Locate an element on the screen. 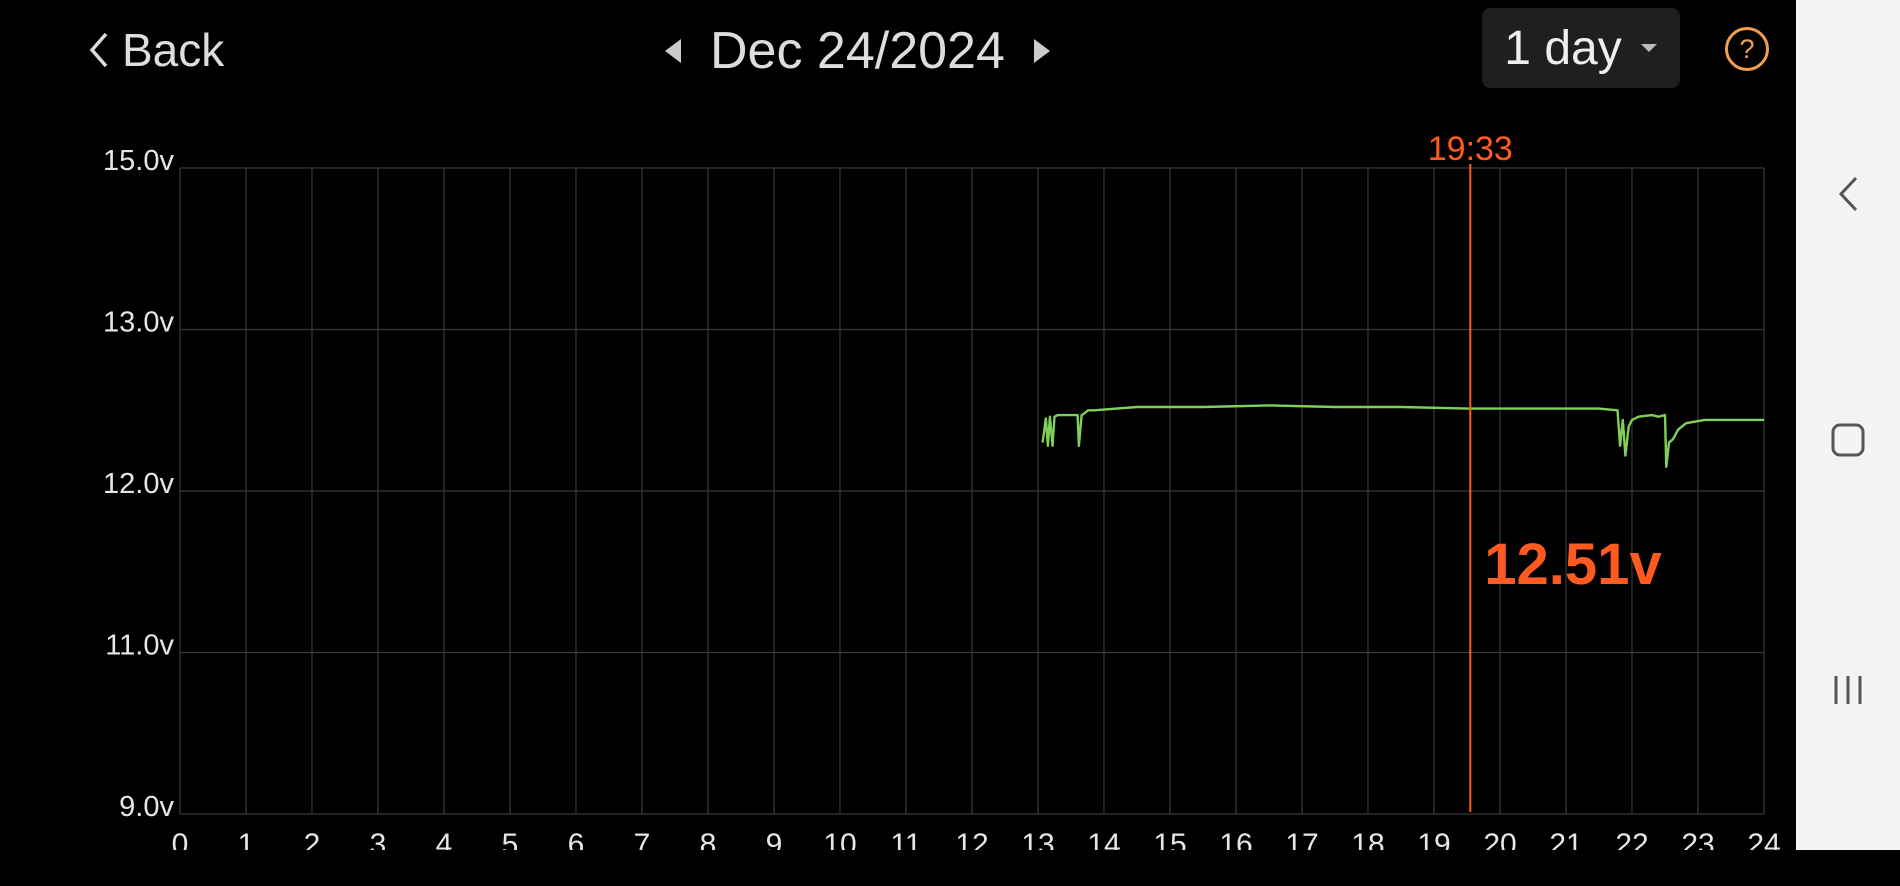 The width and height of the screenshot is (1900, 886). x-tick-label: 7 is located at coordinates (642, 839).